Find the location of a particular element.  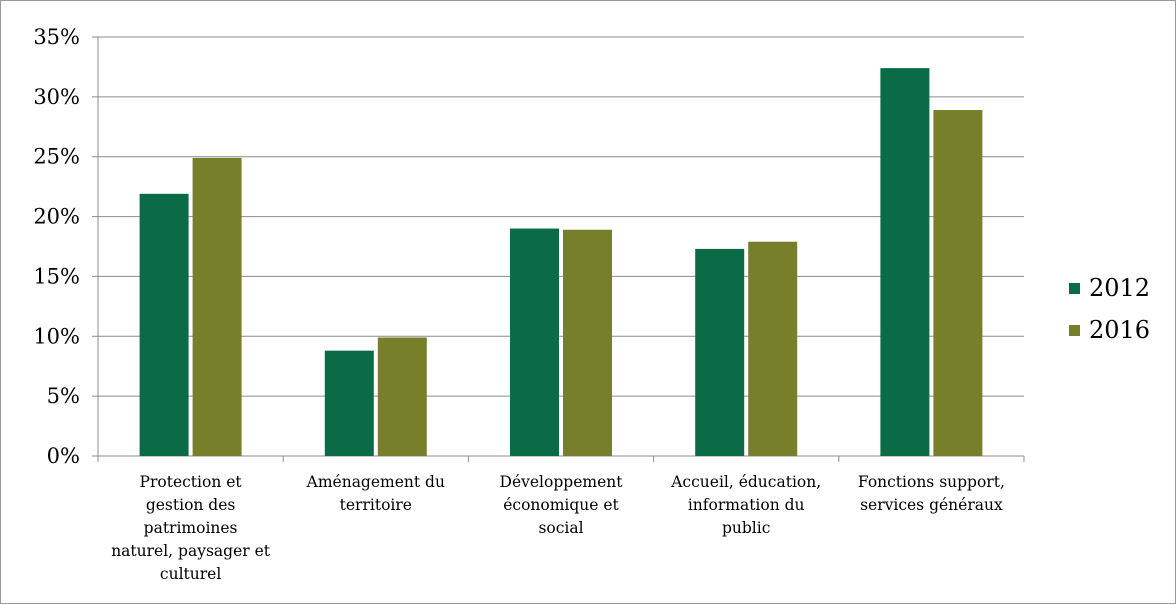

x-category-label: social is located at coordinates (560, 528).